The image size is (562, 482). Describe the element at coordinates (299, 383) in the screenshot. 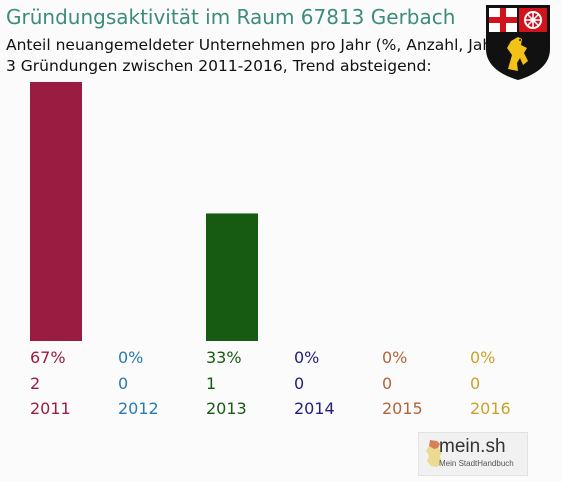

I see `count-label-2014: 0` at that location.